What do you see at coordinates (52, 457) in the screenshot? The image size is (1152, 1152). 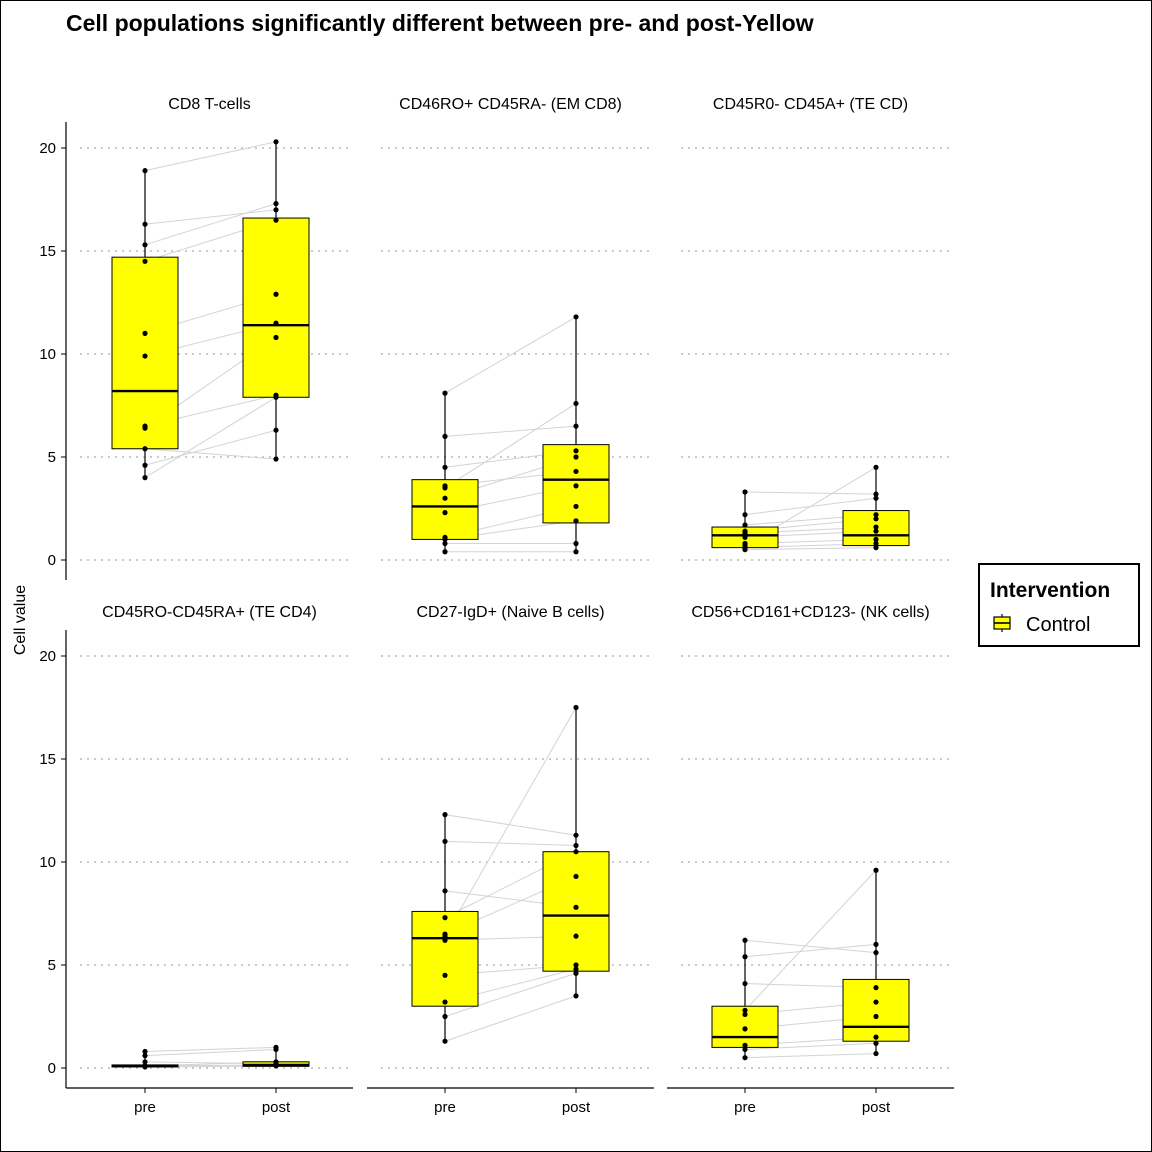 I see `y-tick-label: 5` at bounding box center [52, 457].